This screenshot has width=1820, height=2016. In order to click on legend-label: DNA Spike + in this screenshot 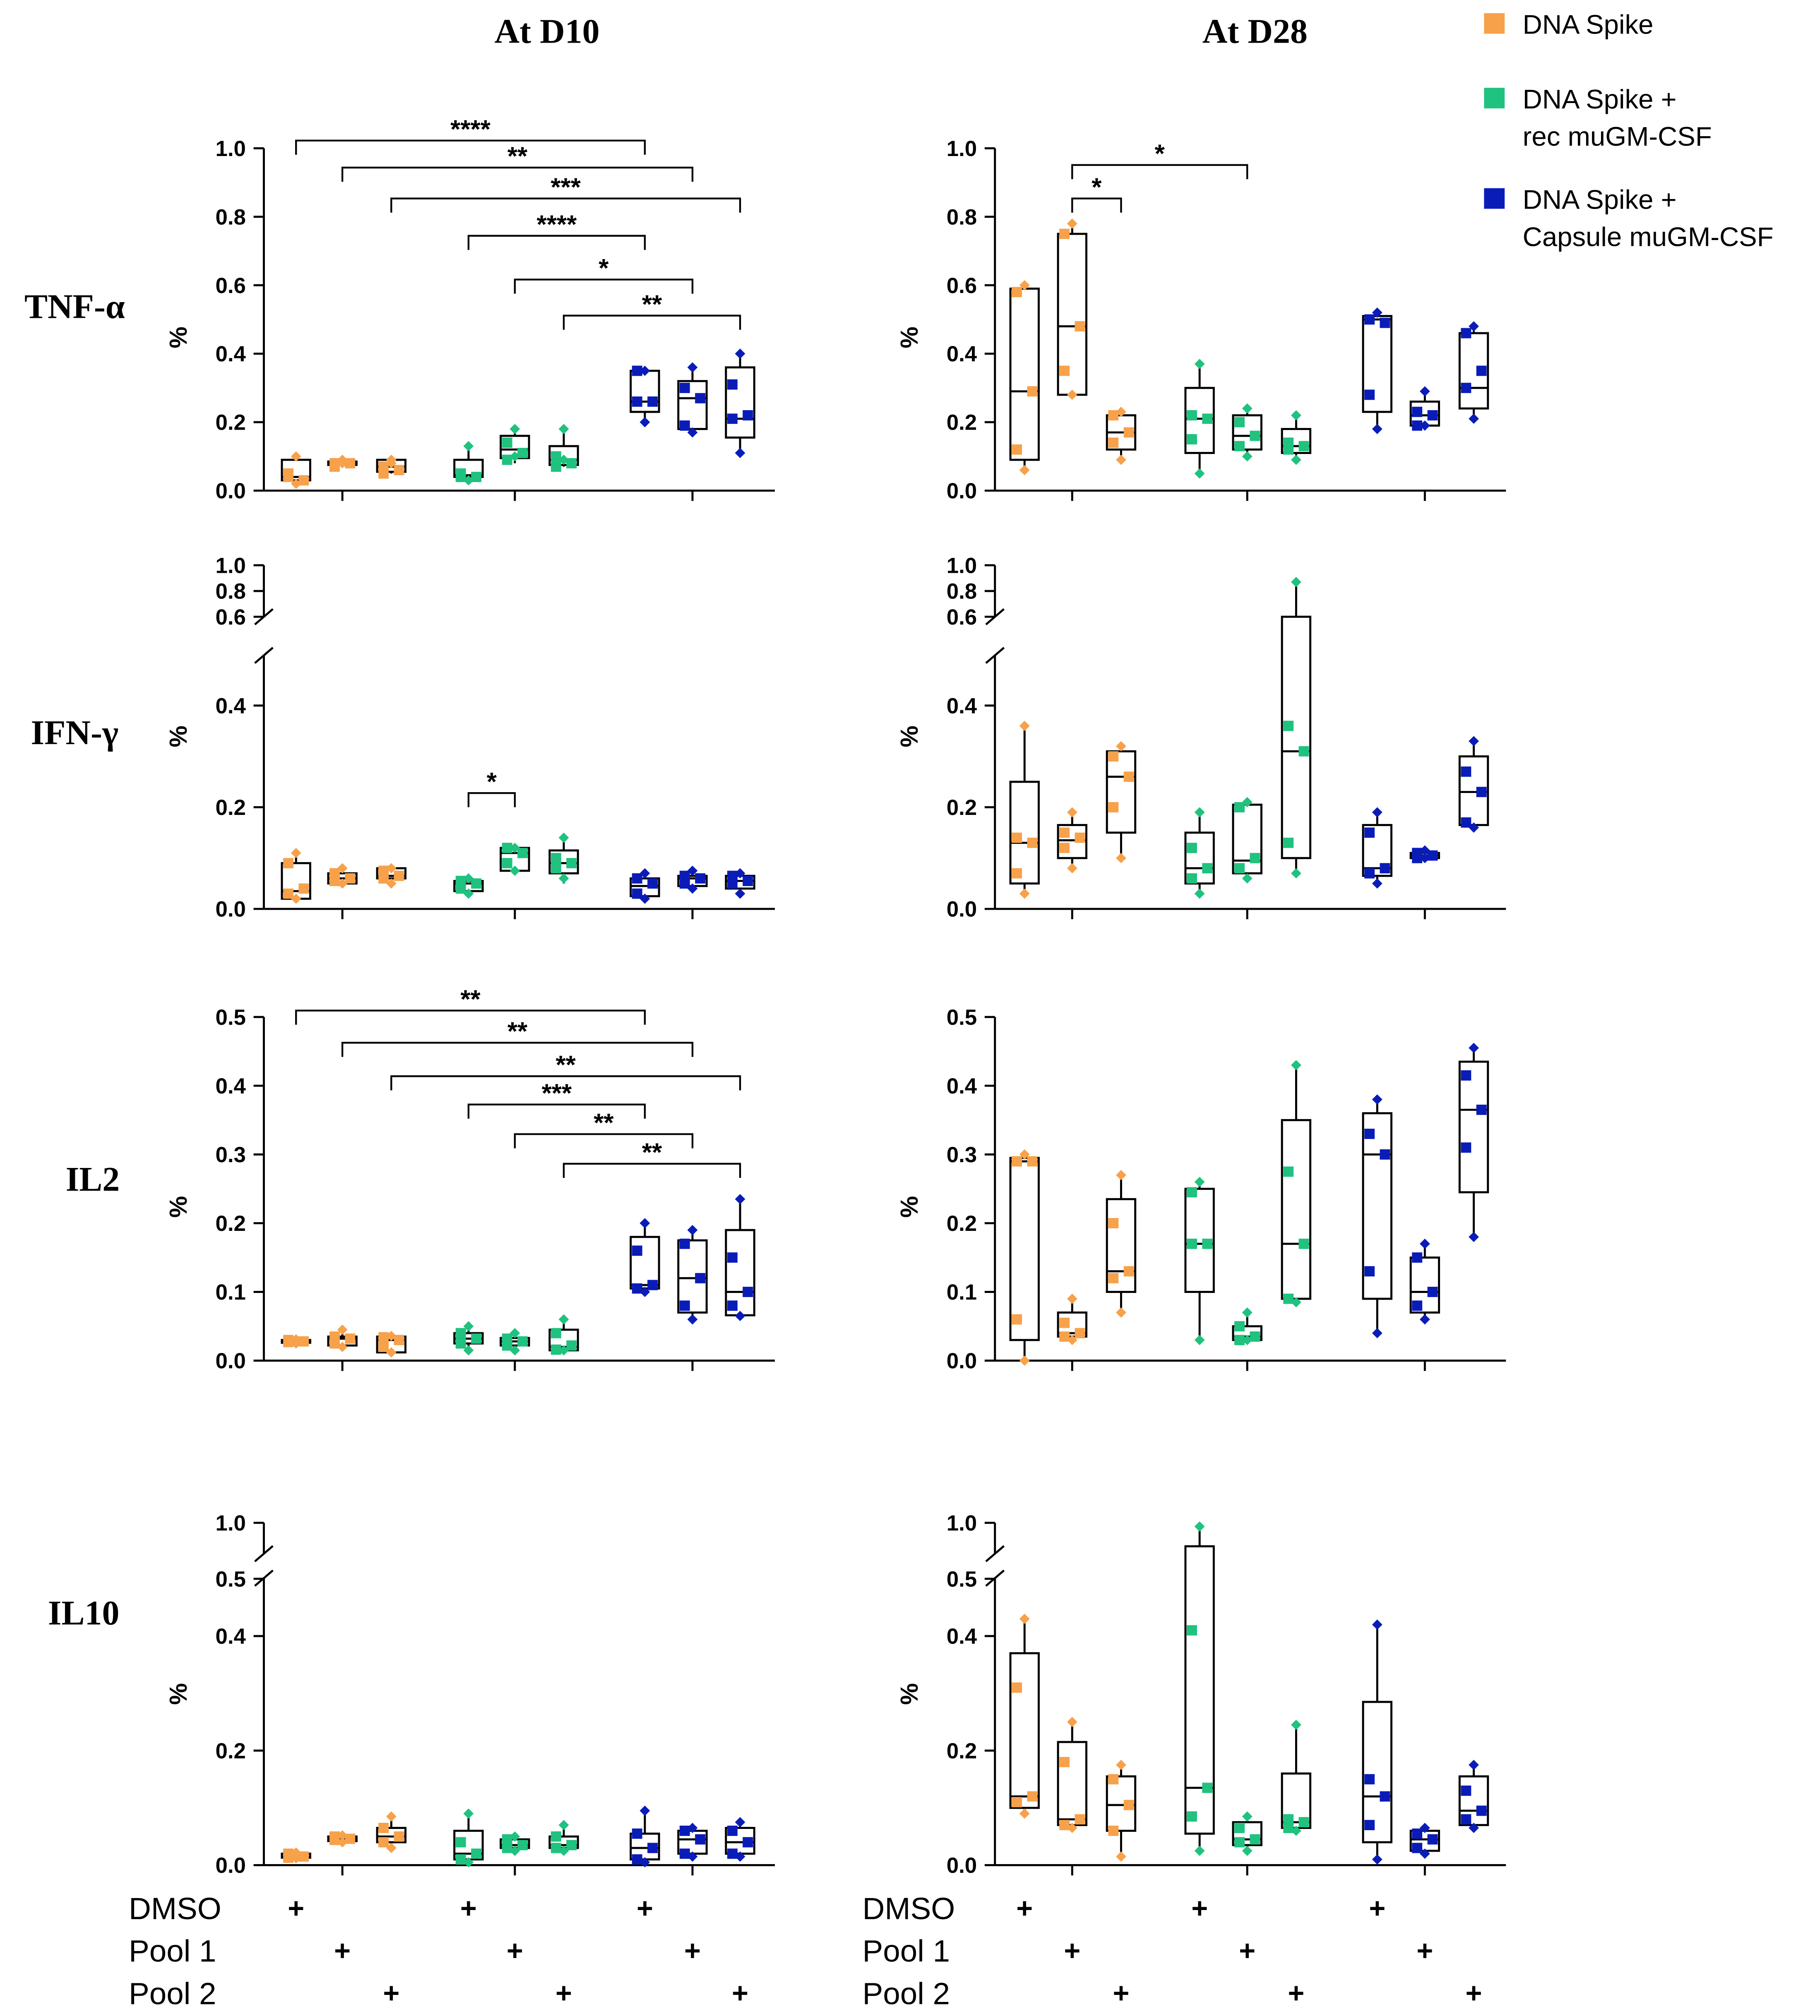, I will do `click(1600, 199)`.